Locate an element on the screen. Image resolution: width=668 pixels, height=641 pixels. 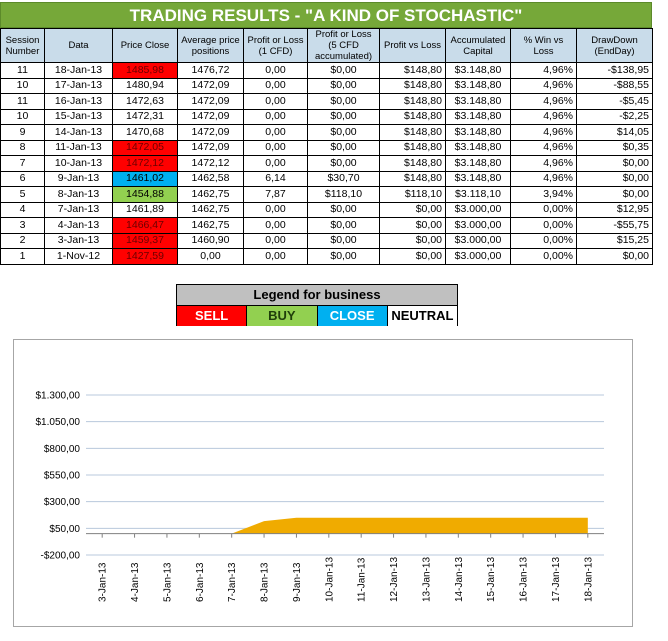
cell-date: 7-Jan-13 is located at coordinates (78, 209).